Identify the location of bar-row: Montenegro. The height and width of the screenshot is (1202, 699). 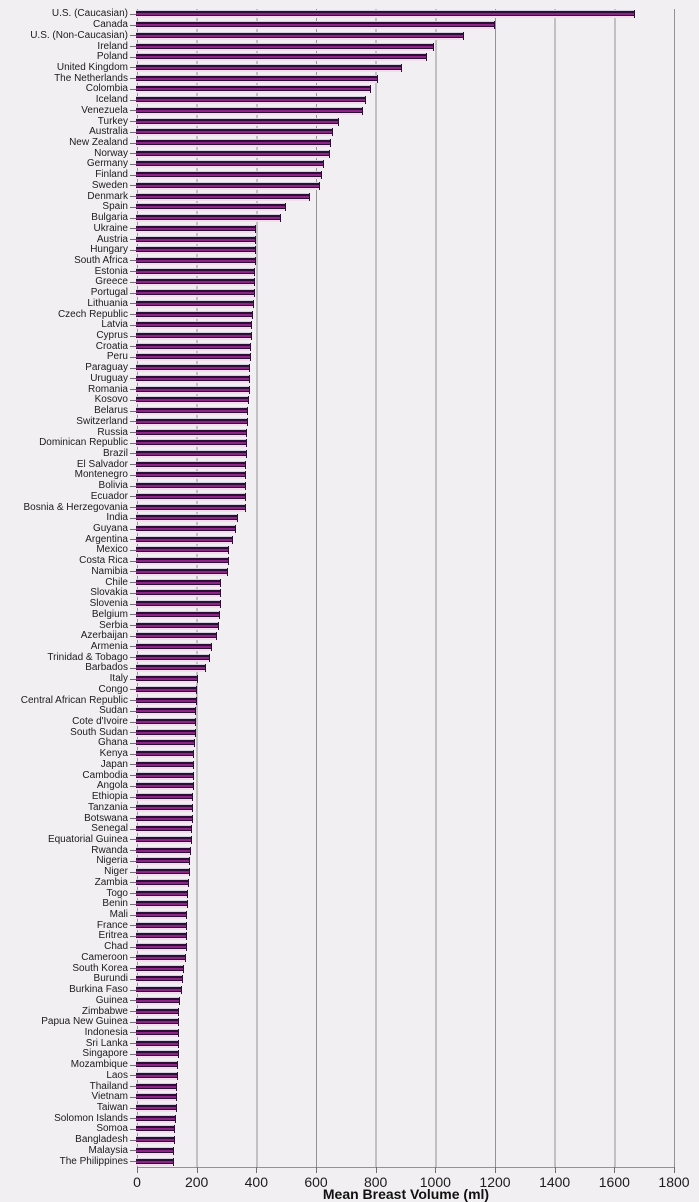
(349, 475).